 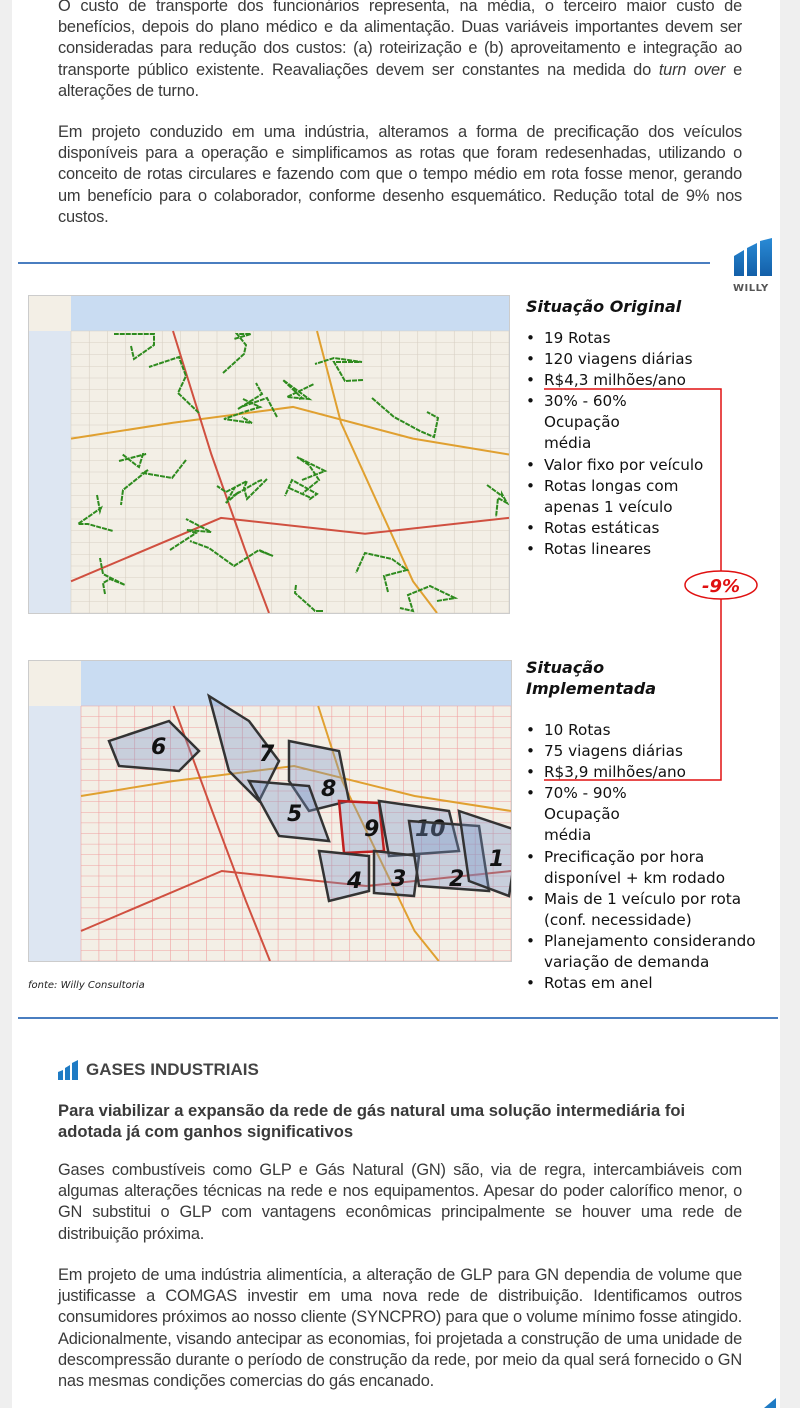 I want to click on willy-logo-icon, so click(x=753, y=257).